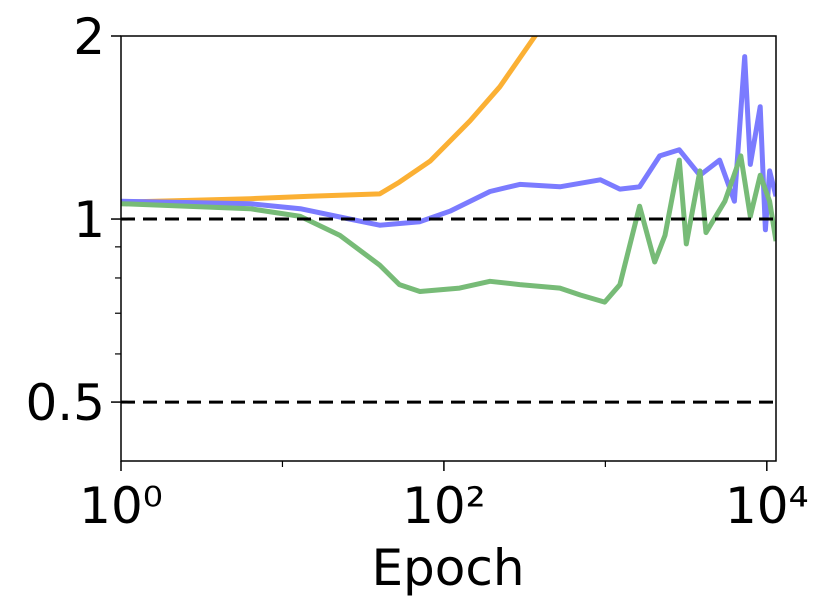 This screenshot has width=830, height=612. Describe the element at coordinates (121, 506) in the screenshot. I see `x-tick-label: 10⁰` at that location.